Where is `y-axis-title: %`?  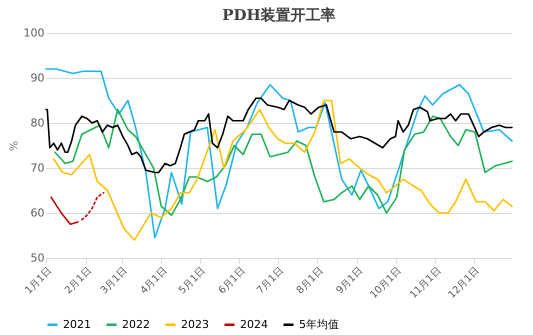 y-axis-title: % is located at coordinates (14, 146).